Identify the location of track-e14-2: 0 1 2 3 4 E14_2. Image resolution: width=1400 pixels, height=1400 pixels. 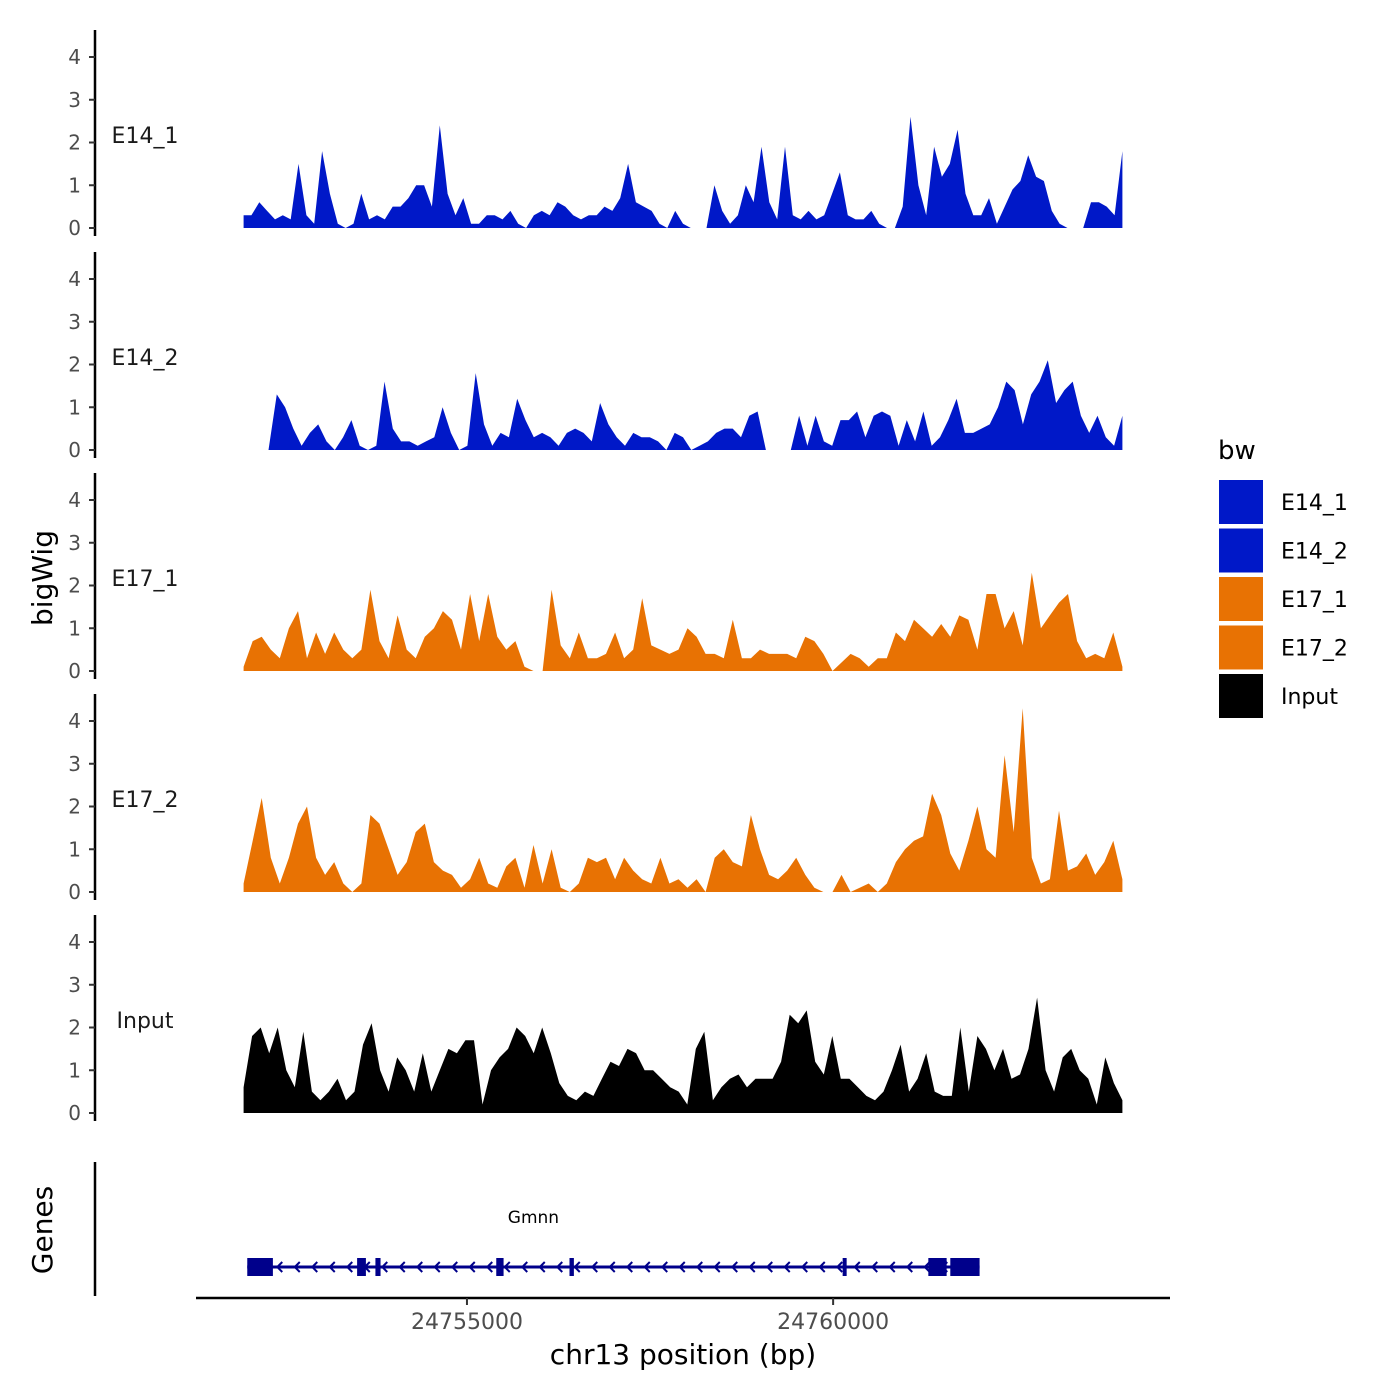
(595, 357).